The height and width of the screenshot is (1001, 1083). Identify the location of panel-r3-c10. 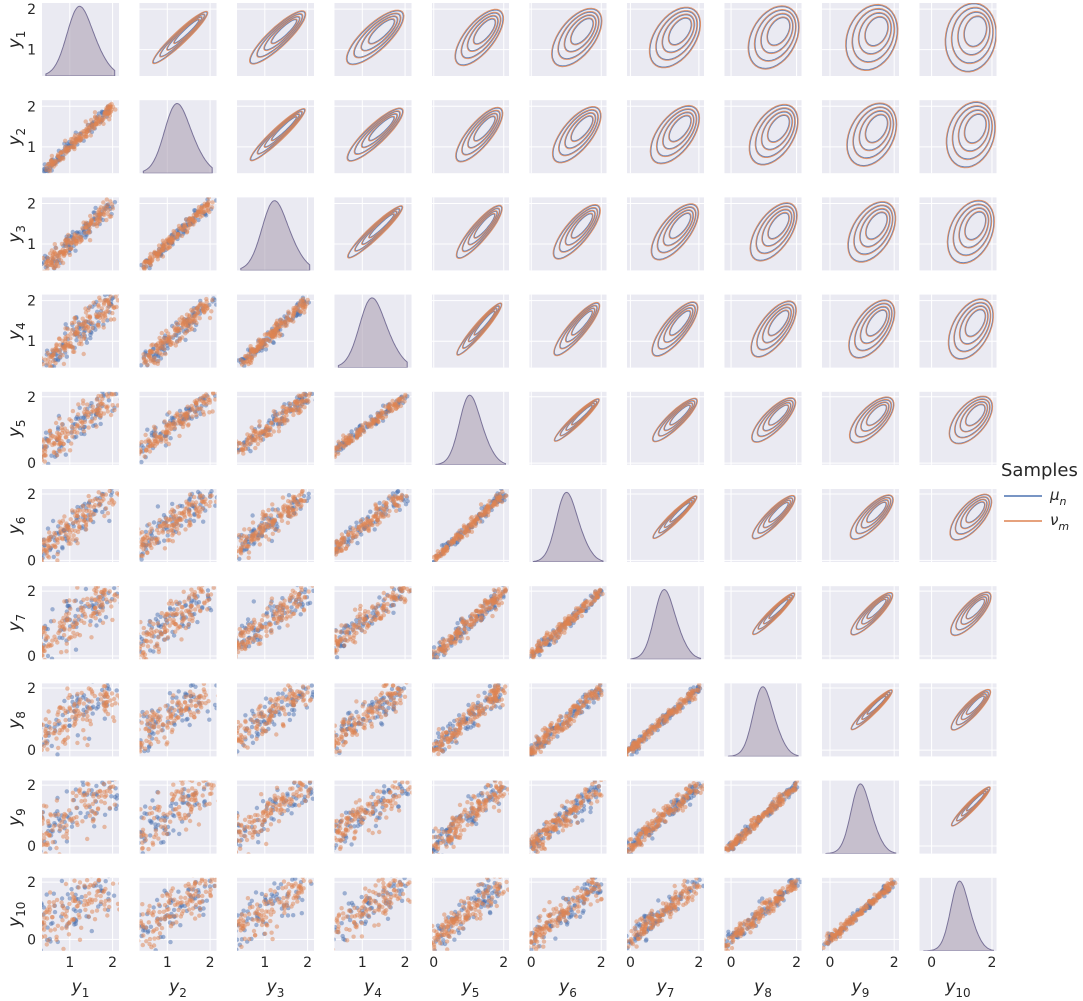
(958, 234).